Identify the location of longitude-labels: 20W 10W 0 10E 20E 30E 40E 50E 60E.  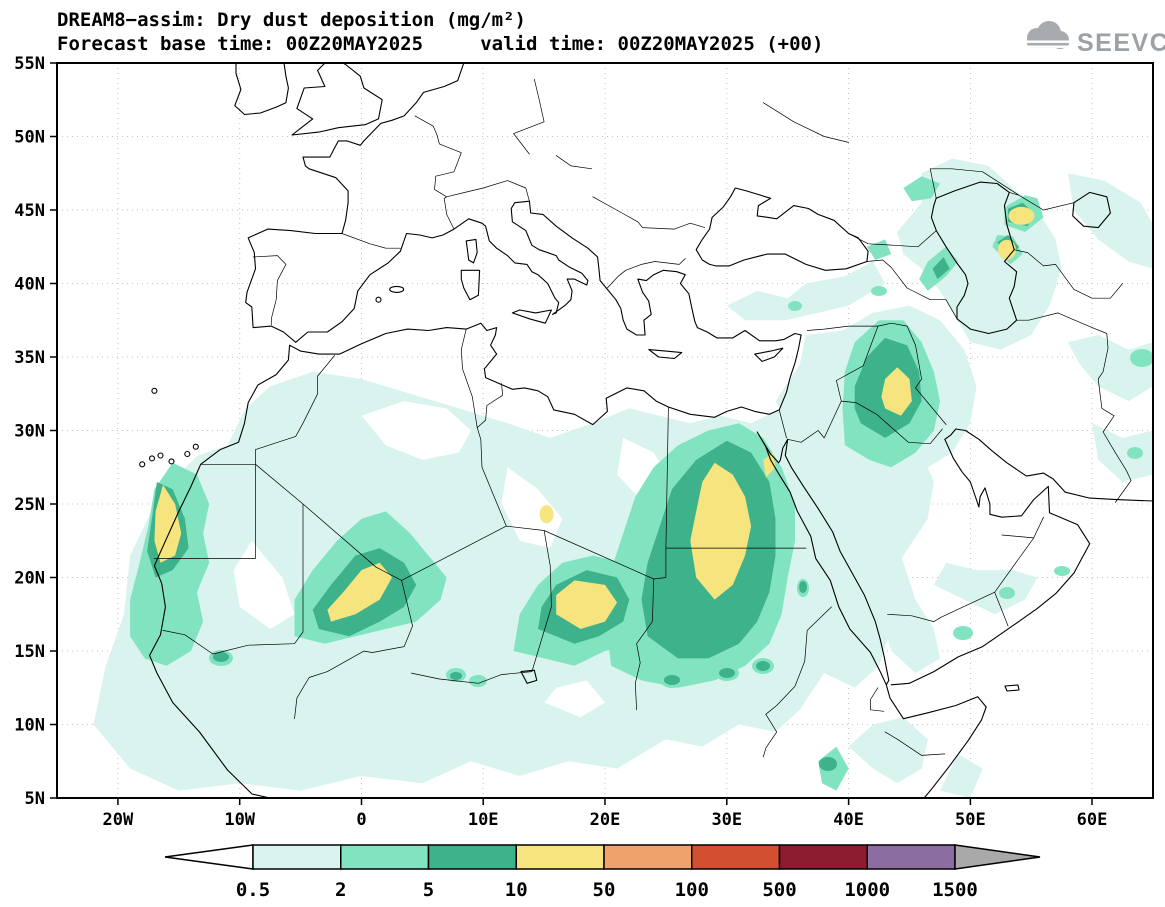
(605, 820).